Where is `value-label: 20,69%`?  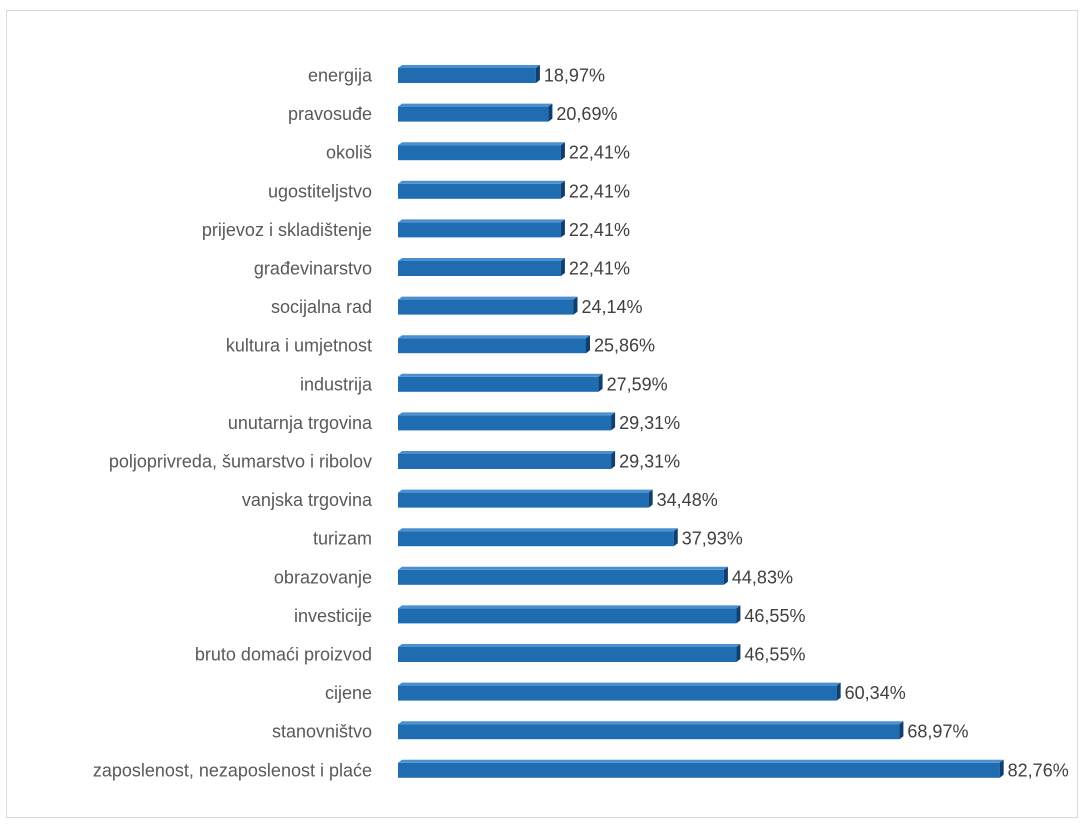 value-label: 20,69% is located at coordinates (586, 114).